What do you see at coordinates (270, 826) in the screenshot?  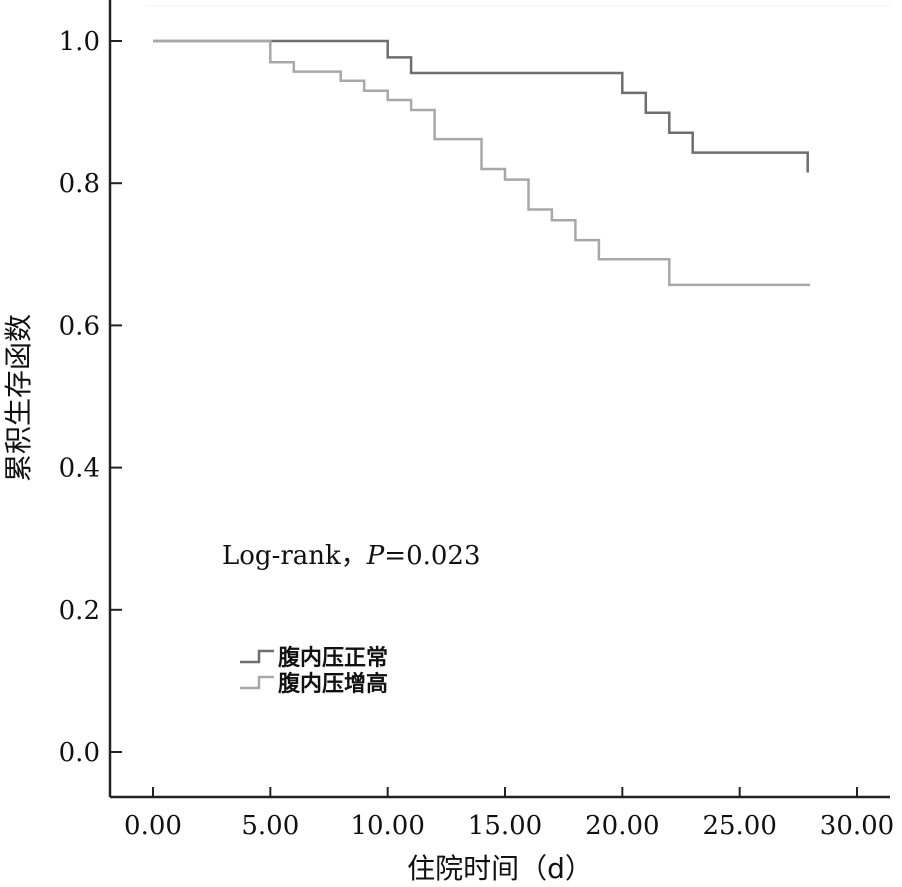 I see `x-tick-label: 5.00` at bounding box center [270, 826].